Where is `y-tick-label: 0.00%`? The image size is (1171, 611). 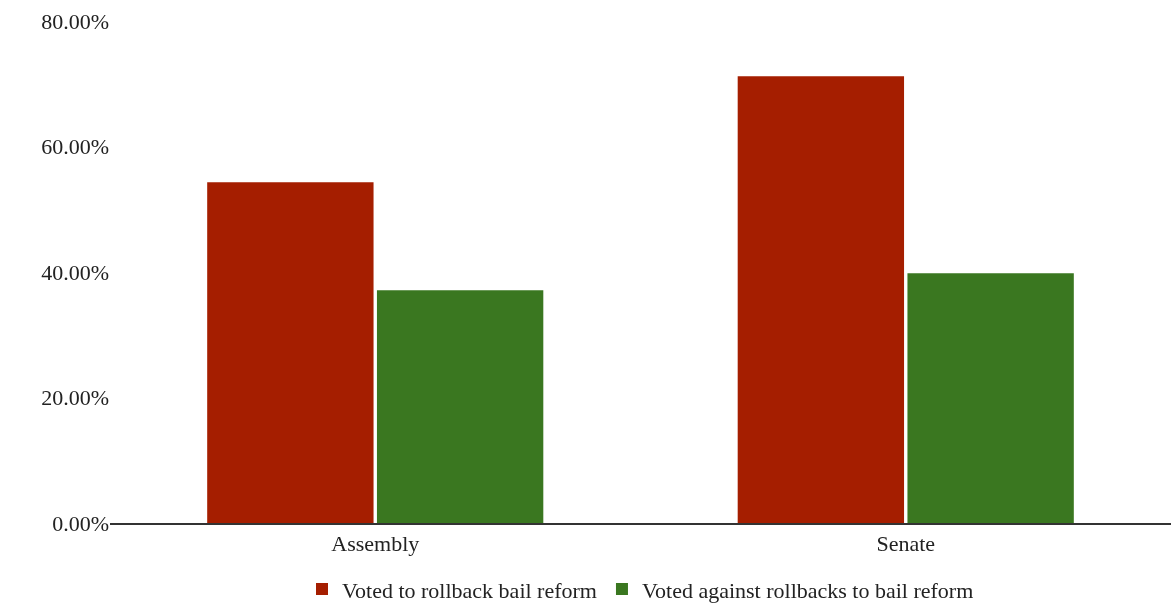 y-tick-label: 0.00% is located at coordinates (80, 523).